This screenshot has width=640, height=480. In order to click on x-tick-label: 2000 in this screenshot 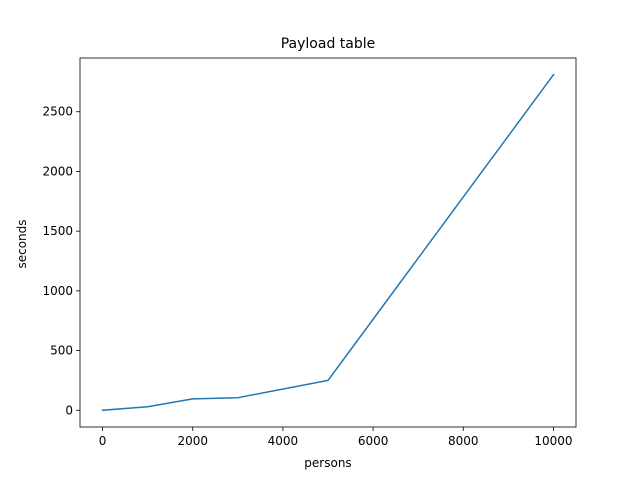, I will do `click(192, 441)`.